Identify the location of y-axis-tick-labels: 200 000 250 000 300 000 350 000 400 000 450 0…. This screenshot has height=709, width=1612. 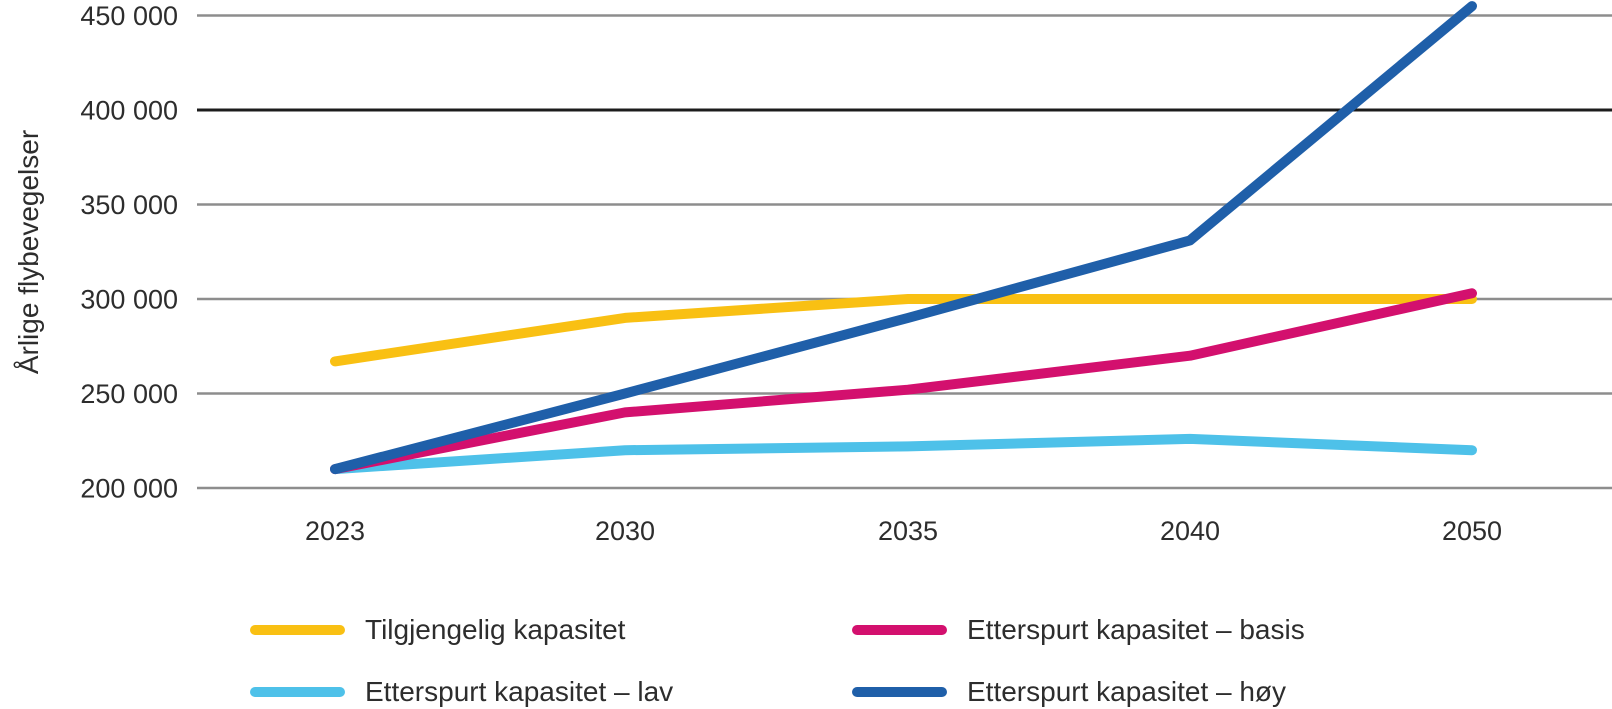
(129, 252).